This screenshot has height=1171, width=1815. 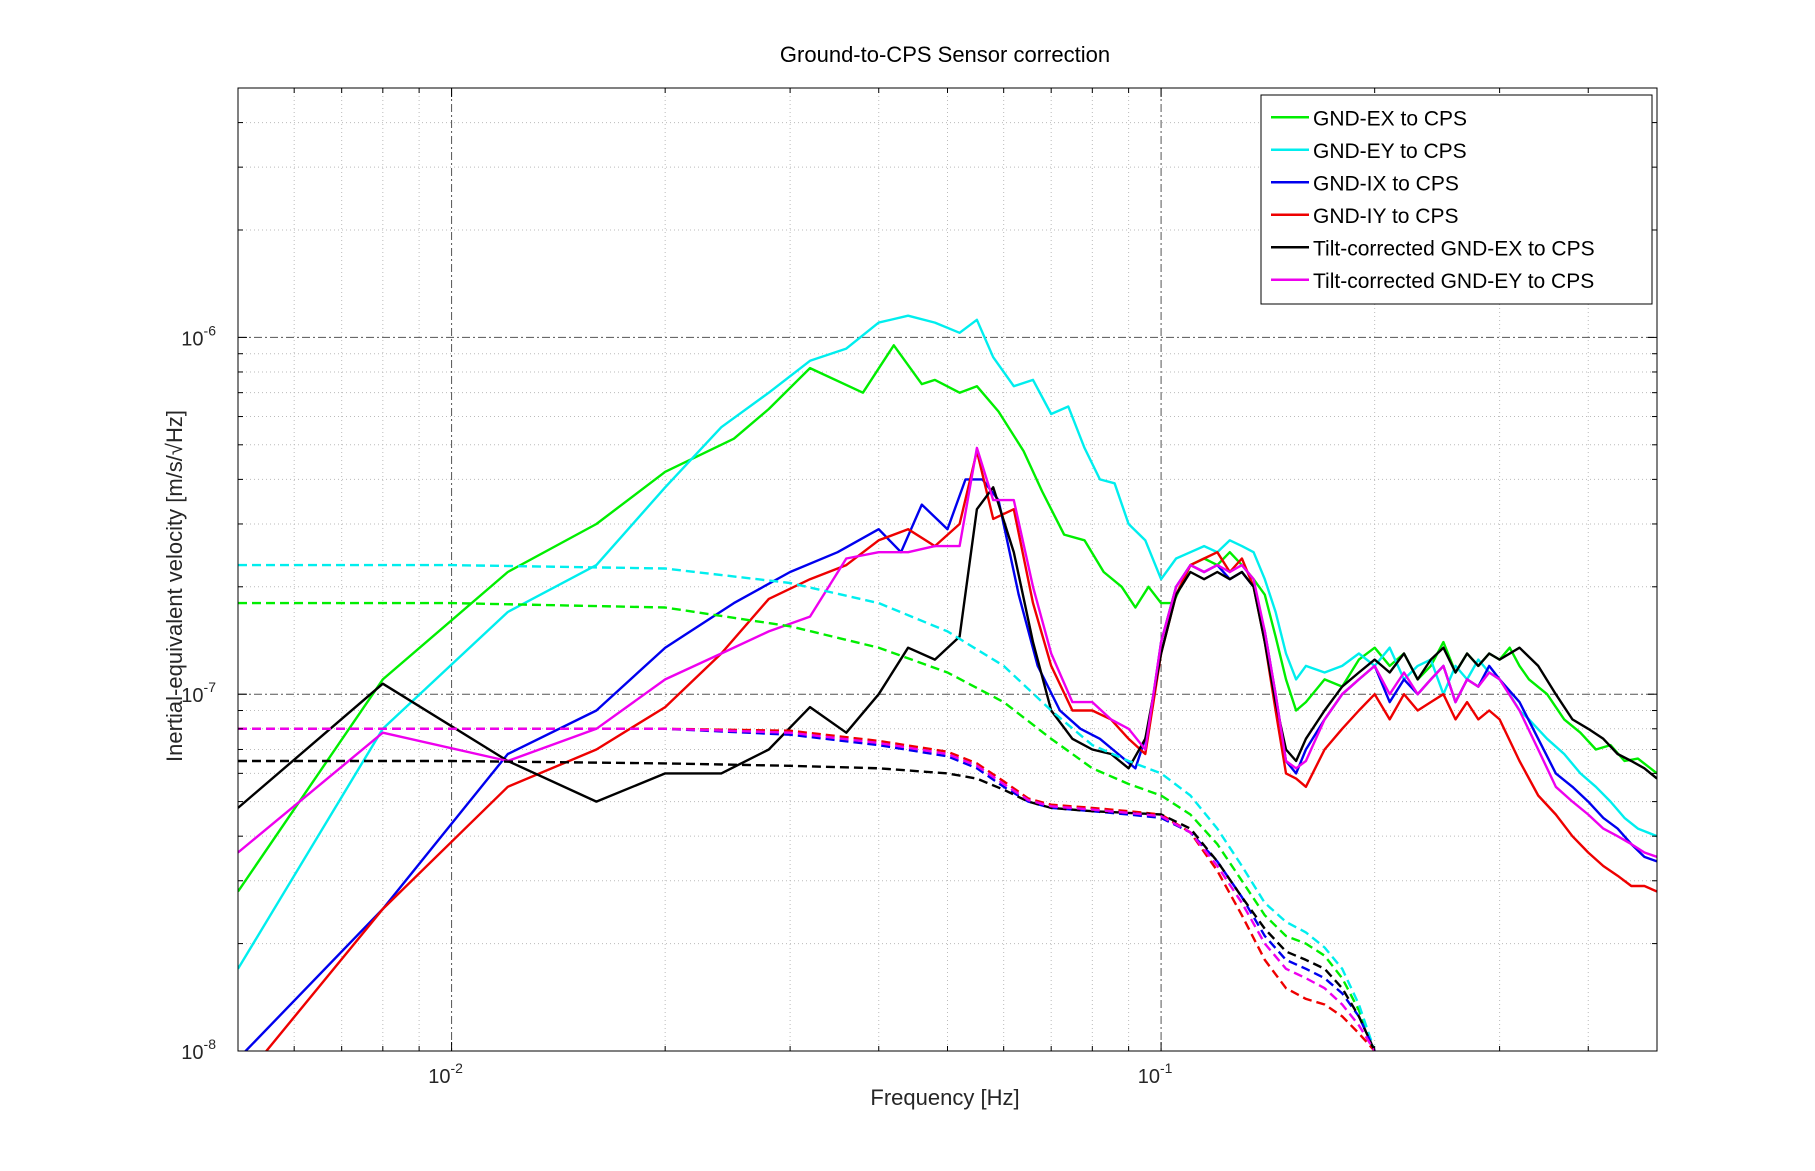 What do you see at coordinates (445, 1074) in the screenshot?
I see `x-tick-label: 10⁻²` at bounding box center [445, 1074].